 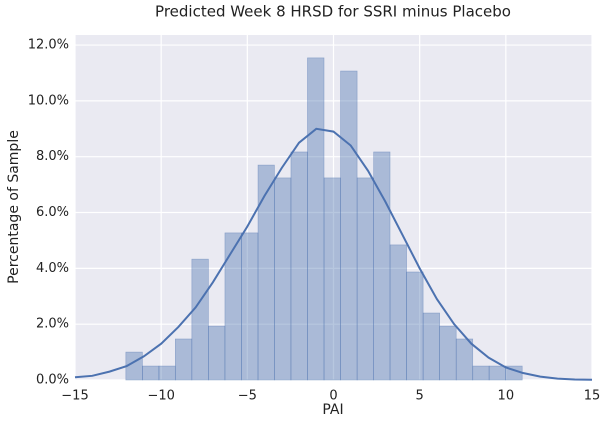 I want to click on x-tick-label: 5, so click(x=420, y=396).